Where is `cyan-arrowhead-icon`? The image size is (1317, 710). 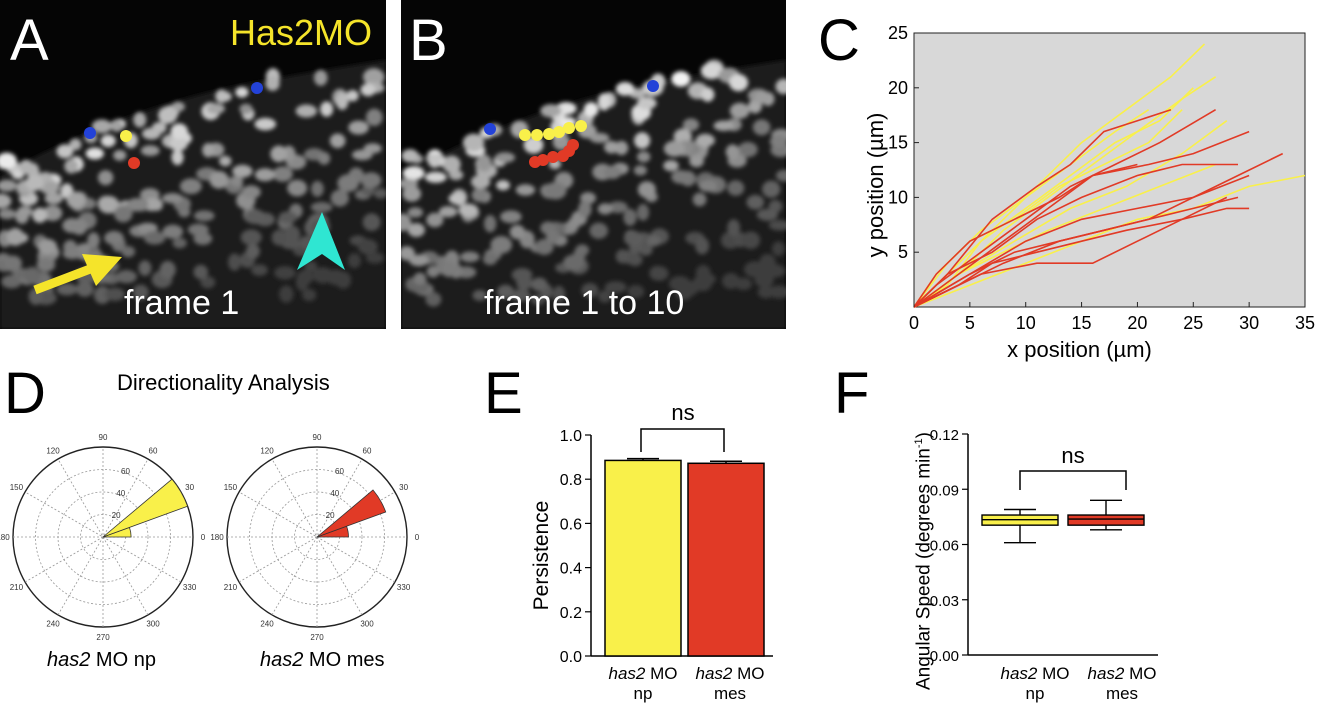 cyan-arrowhead-icon is located at coordinates (321, 241).